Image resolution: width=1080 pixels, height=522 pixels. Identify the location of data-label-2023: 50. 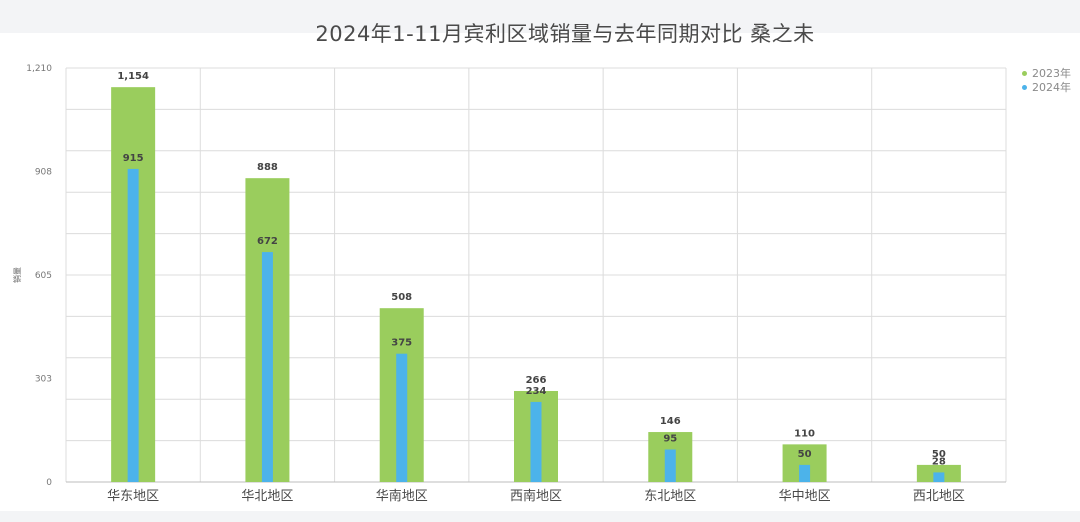
(939, 454).